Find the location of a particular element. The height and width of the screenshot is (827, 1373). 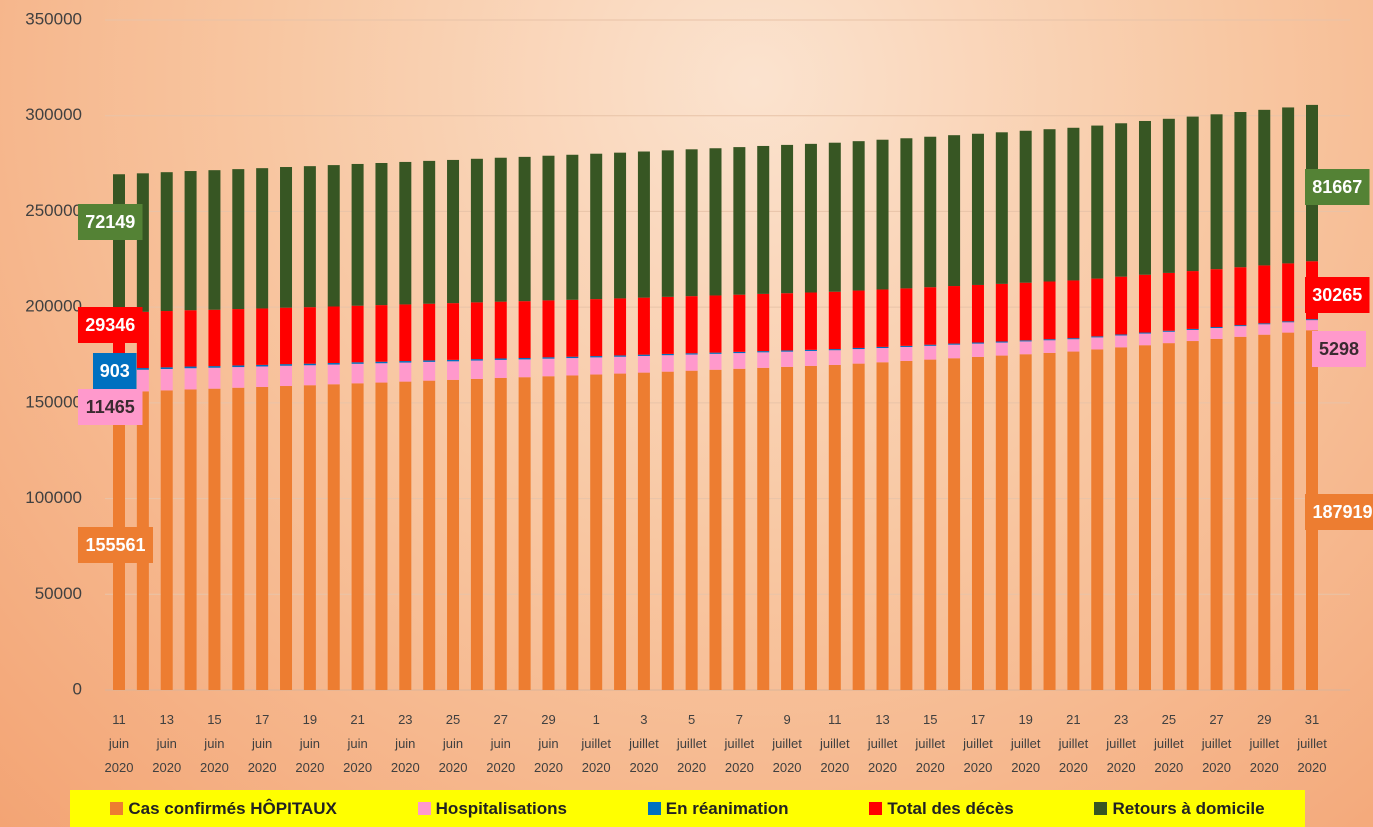

legend-label: Retours à domicile is located at coordinates (1188, 808).